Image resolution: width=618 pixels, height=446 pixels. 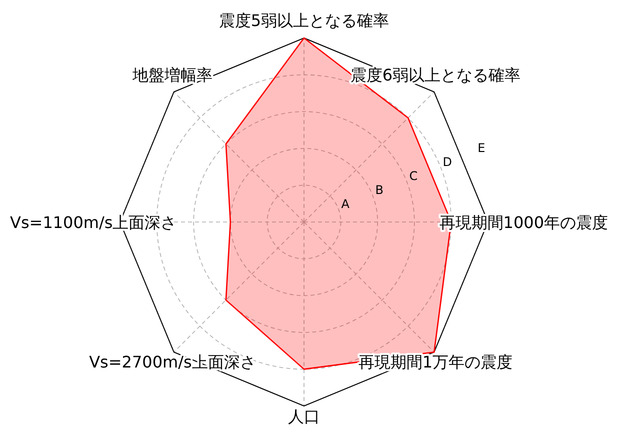 I want to click on spoke-label: 震度5弱以上となる確率, so click(x=304, y=20).